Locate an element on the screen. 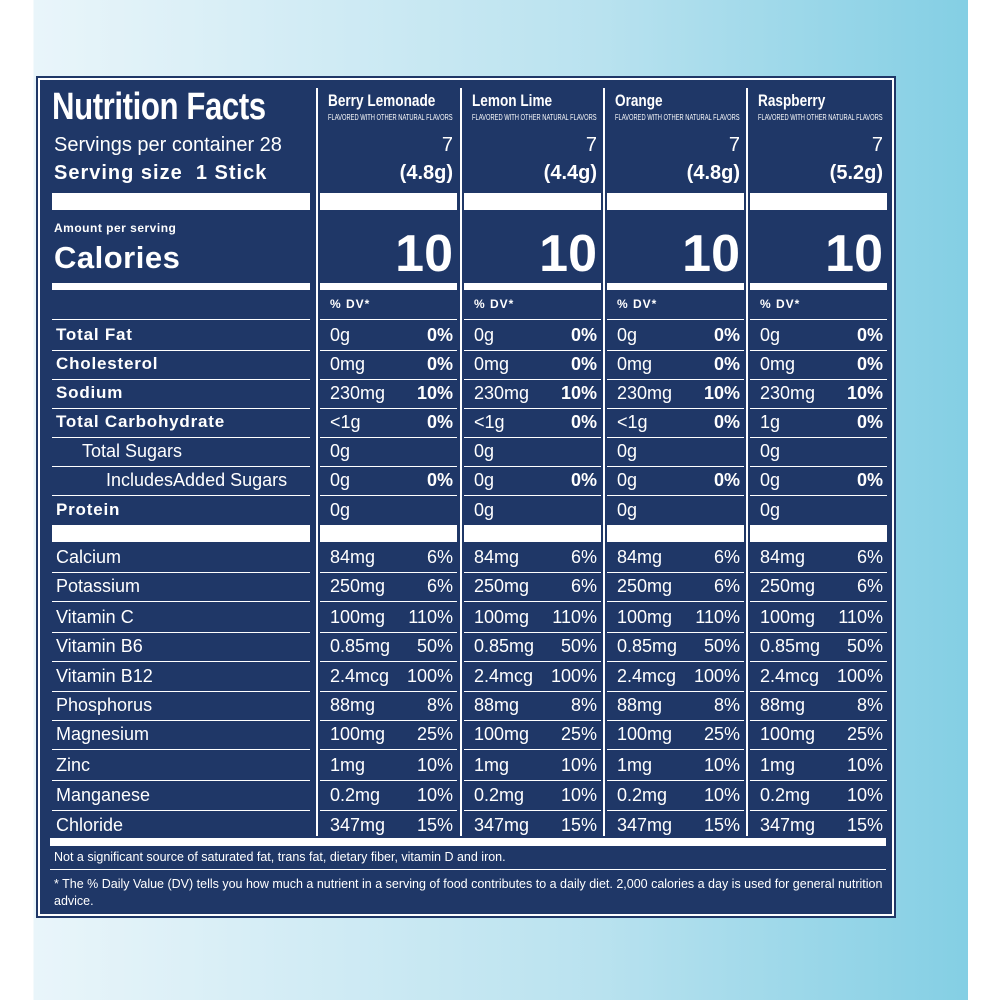  flavor-serving-size: (4.4g) is located at coordinates (570, 173).